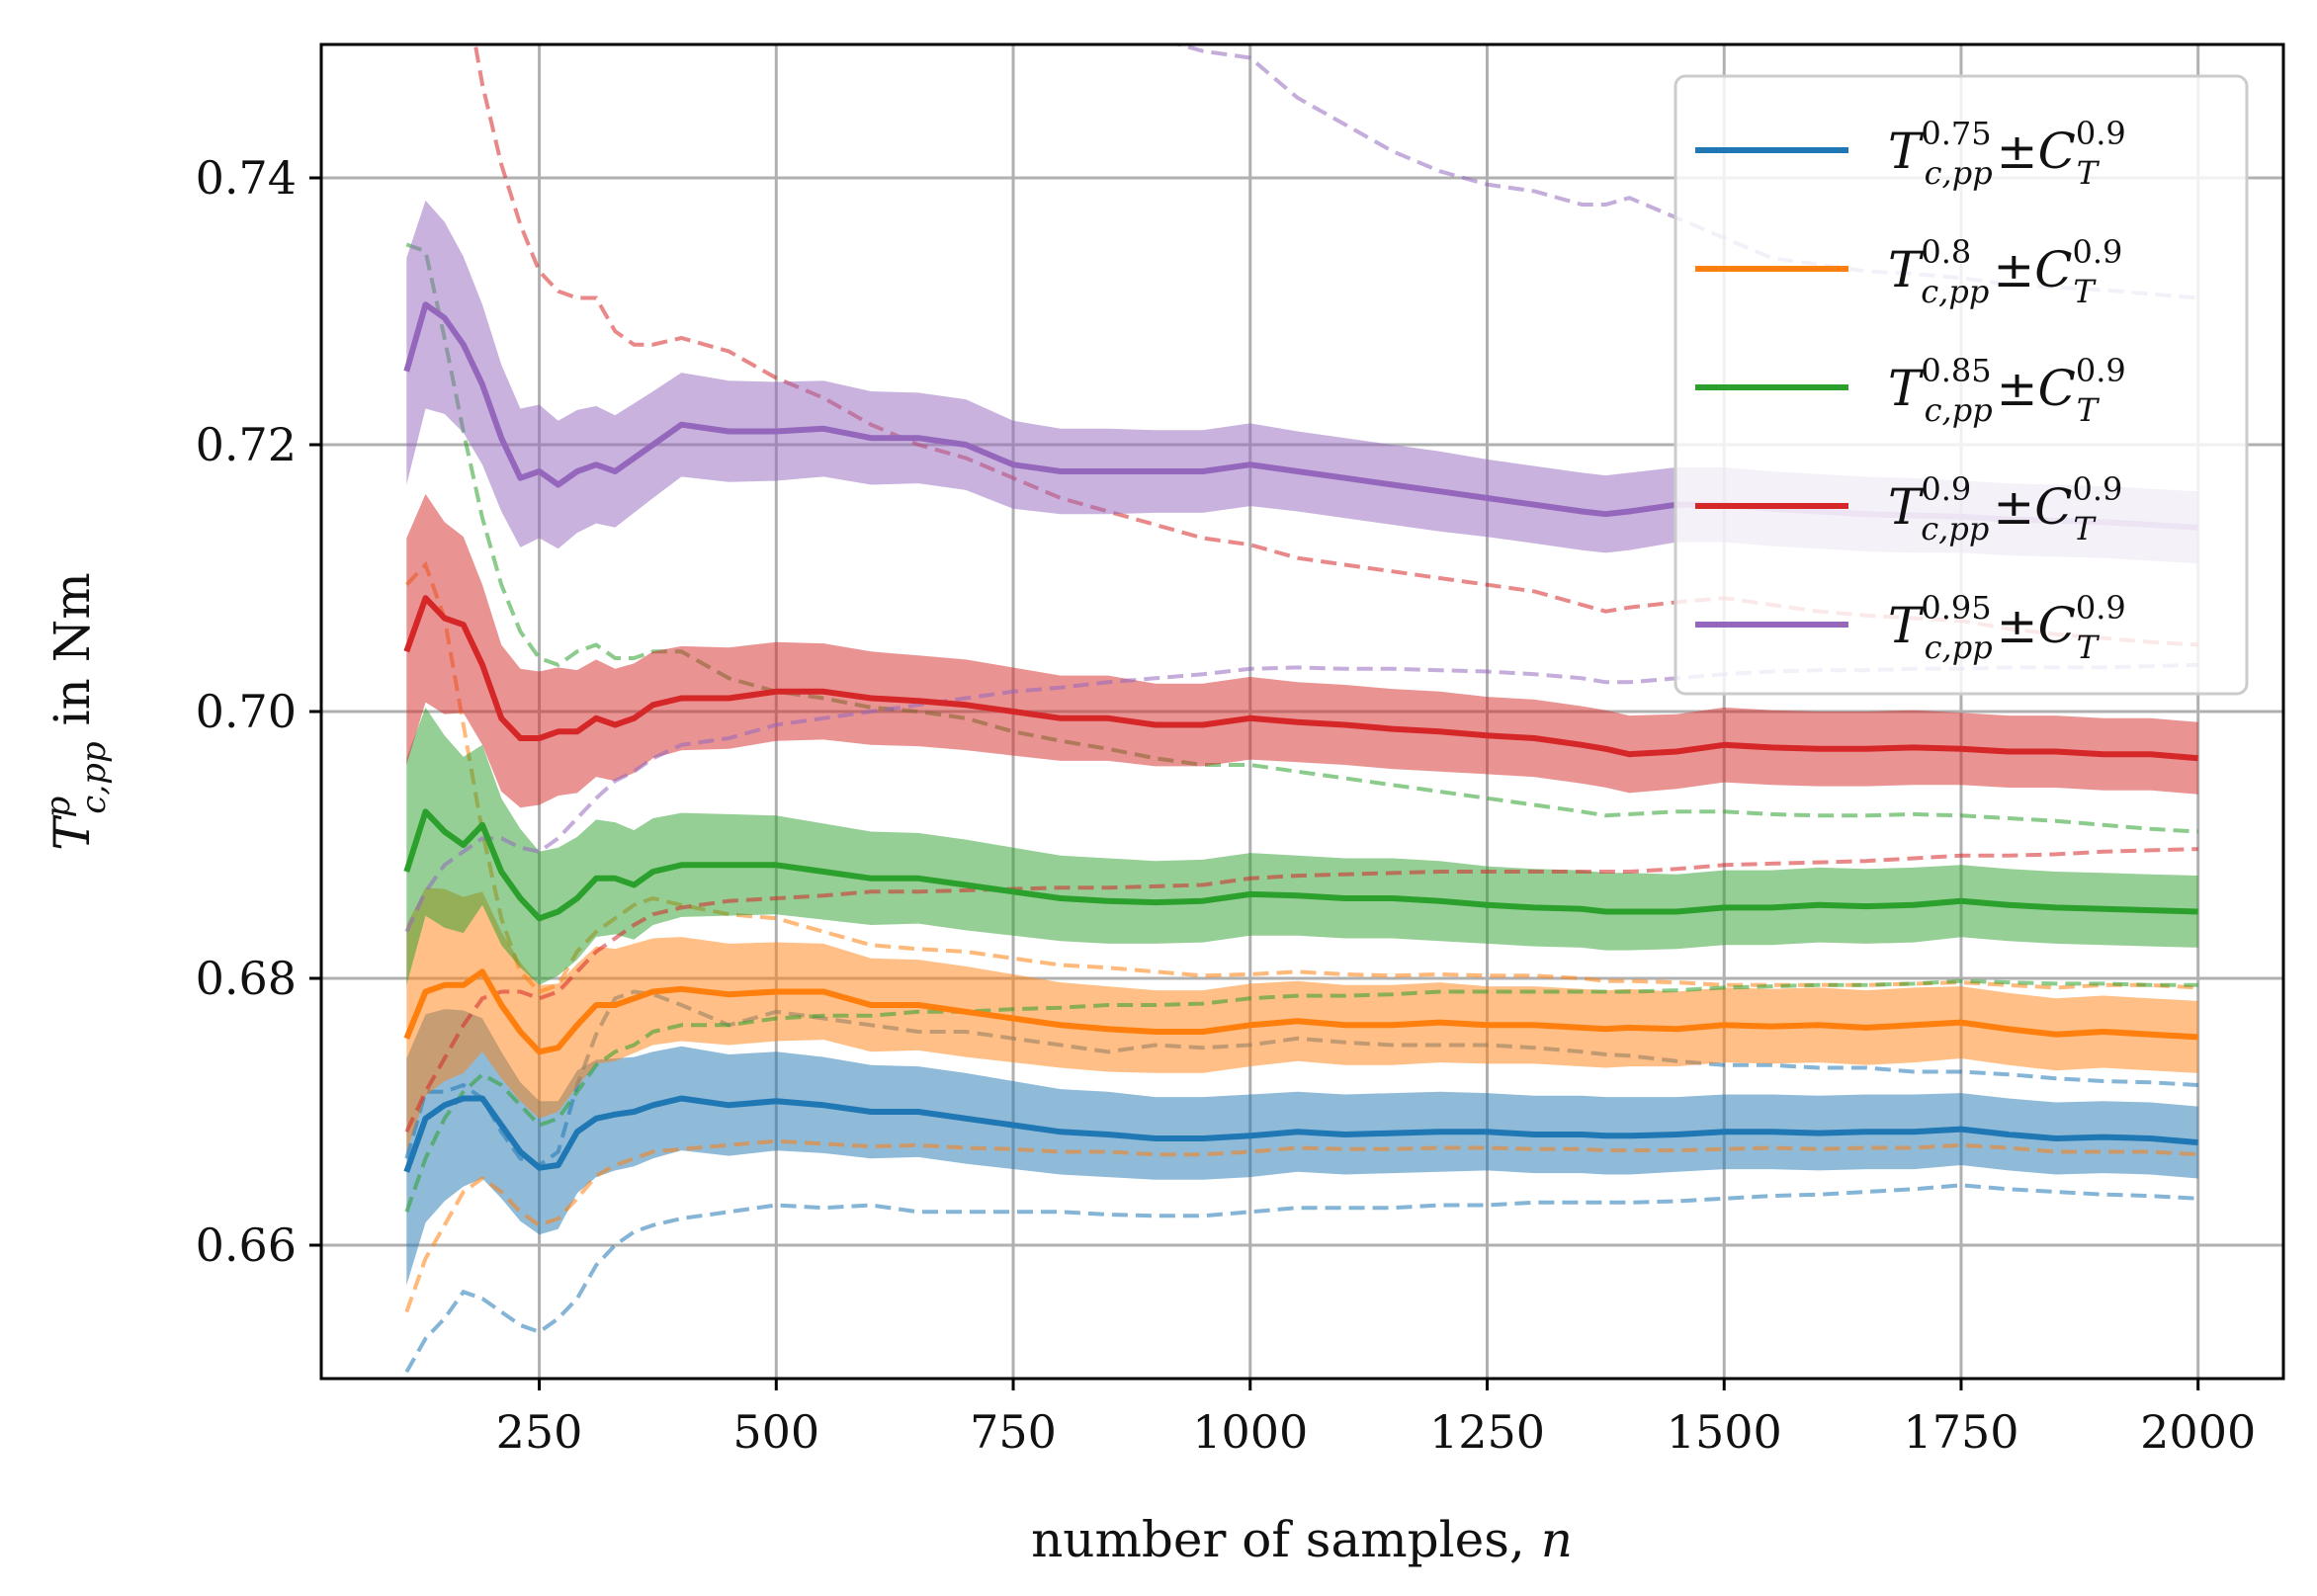  What do you see at coordinates (58, 807) in the screenshot?
I see `y-axis-label-sup: p` at bounding box center [58, 807].